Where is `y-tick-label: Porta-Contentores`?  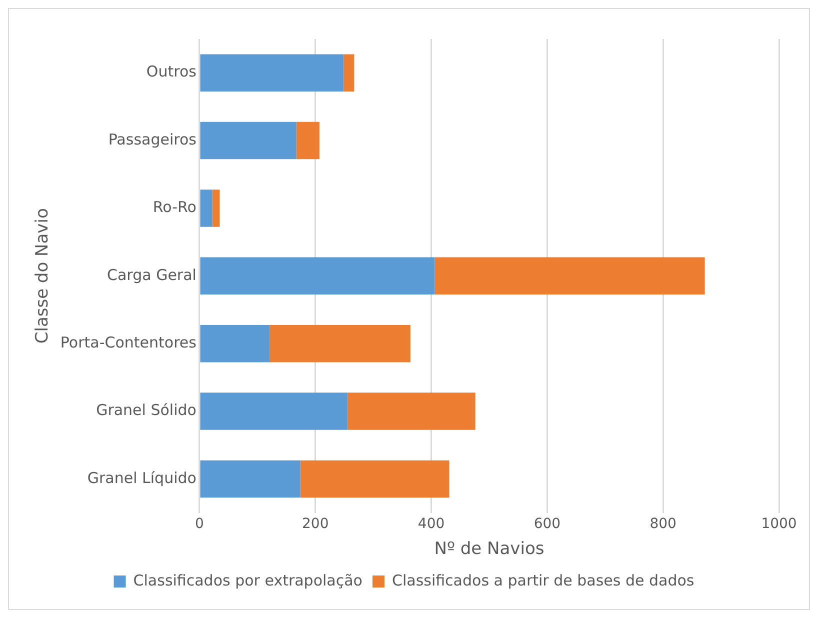 y-tick-label: Porta-Contentores is located at coordinates (128, 342).